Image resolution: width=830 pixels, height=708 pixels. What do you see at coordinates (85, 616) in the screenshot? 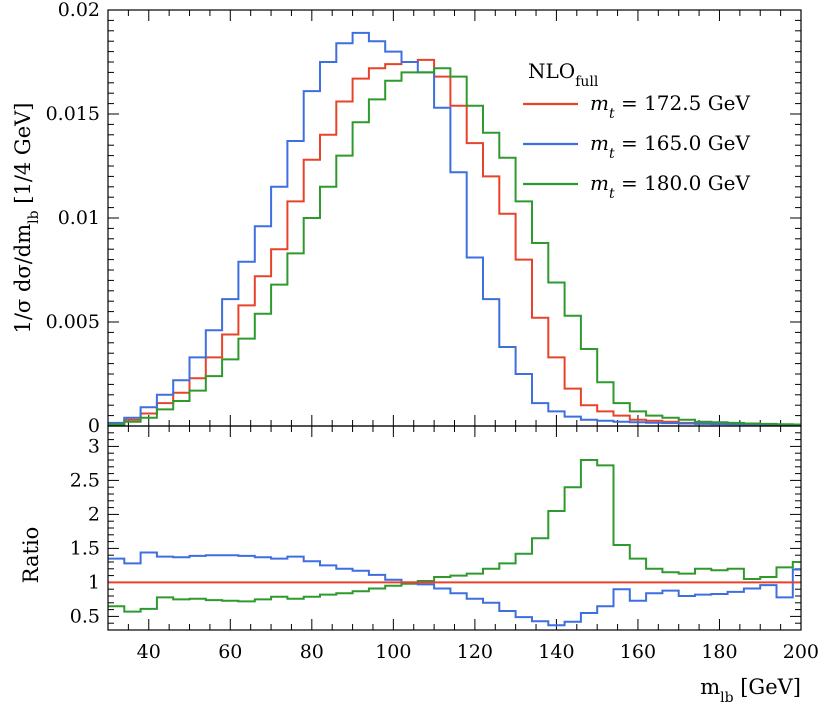
I see `ratio-y-tick-label: 0.5` at bounding box center [85, 616].